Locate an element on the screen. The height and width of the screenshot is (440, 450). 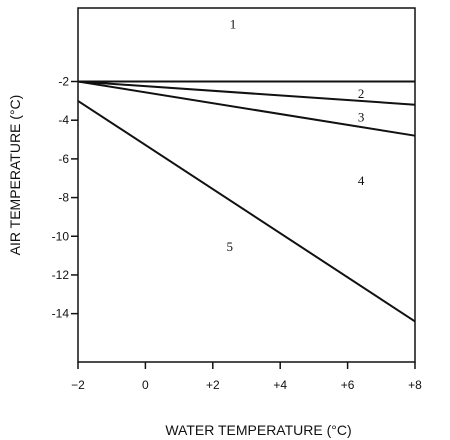
region-label-4: 4 is located at coordinates (361, 180).